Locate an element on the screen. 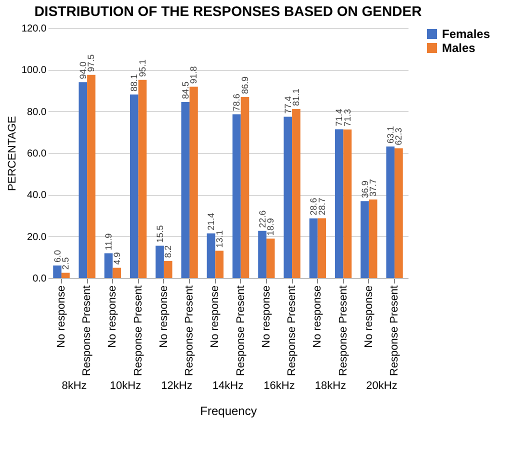 This screenshot has height=470, width=528. text: 16kHz is located at coordinates (279, 386).